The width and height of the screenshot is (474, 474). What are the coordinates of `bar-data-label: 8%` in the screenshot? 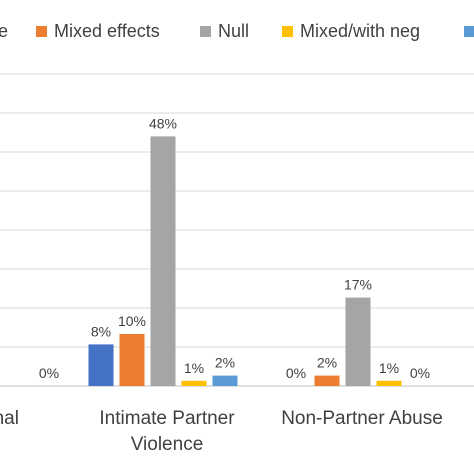 It's located at (101, 331).